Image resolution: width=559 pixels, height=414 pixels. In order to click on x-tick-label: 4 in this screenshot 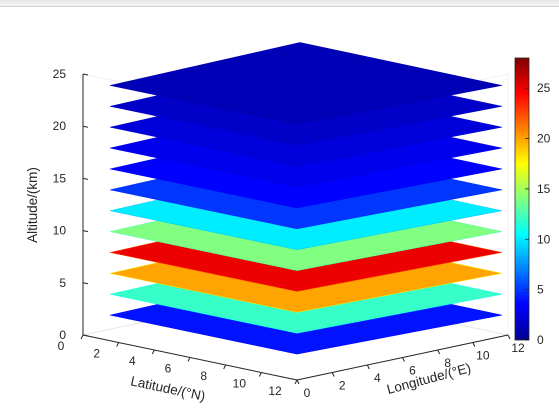, I will do `click(132, 361)`.